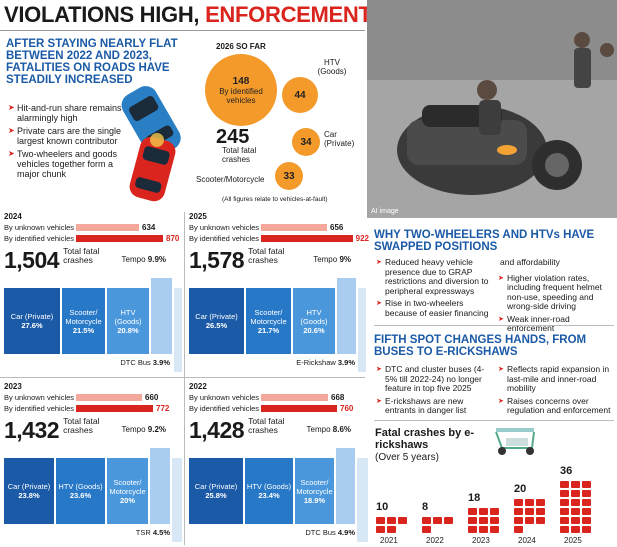 This screenshot has height=547, width=617. I want to click on total-2026-label: Total fatal crashes, so click(239, 155).